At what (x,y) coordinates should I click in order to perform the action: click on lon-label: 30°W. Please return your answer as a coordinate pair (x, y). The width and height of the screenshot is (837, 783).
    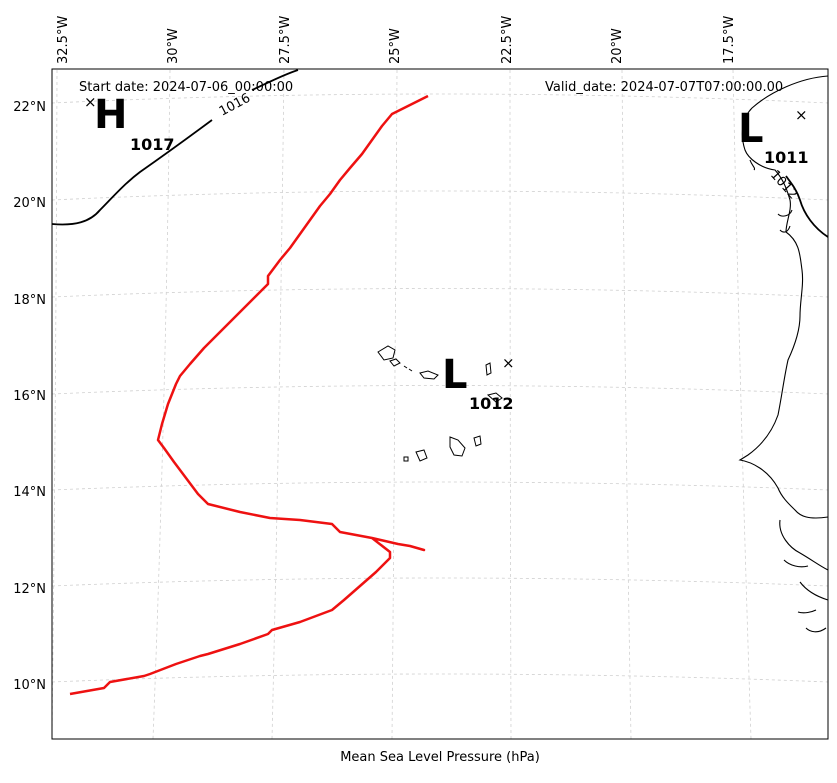
    Looking at the image, I should click on (173, 46).